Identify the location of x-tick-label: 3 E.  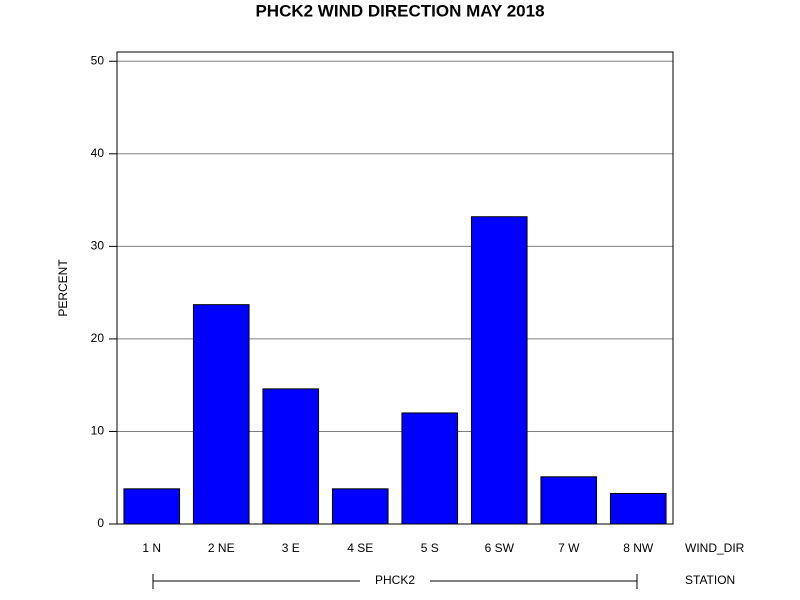
(291, 548).